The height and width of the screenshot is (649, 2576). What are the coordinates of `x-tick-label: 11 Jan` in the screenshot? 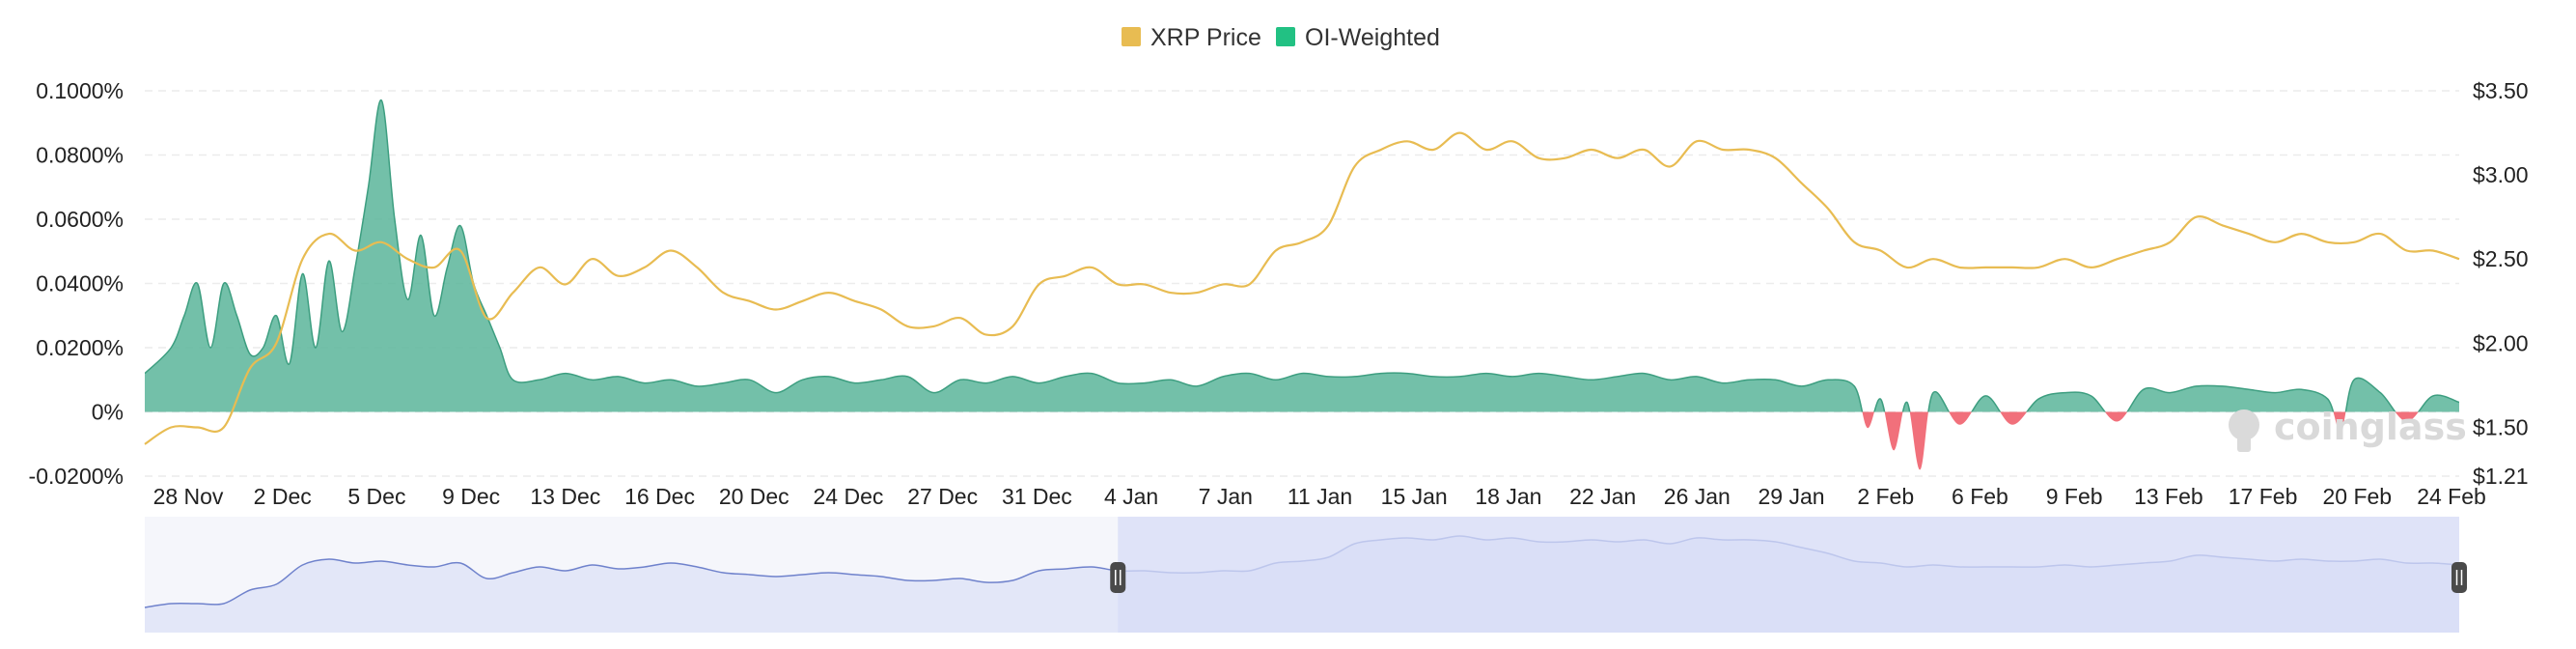 It's located at (1320, 496).